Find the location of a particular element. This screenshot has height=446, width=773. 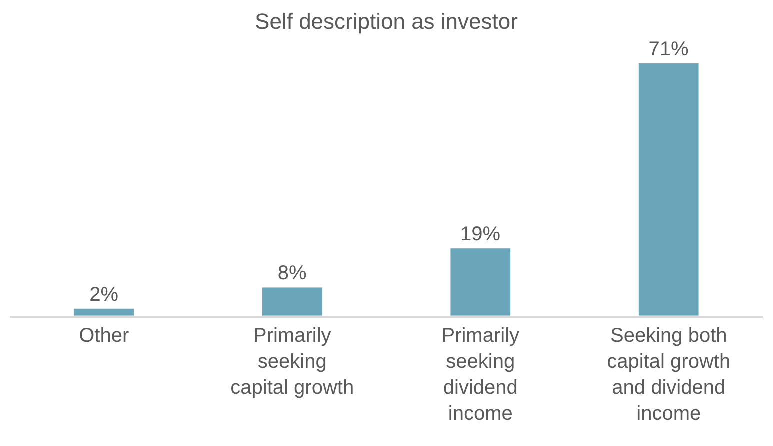

data-label: 2% is located at coordinates (104, 295).